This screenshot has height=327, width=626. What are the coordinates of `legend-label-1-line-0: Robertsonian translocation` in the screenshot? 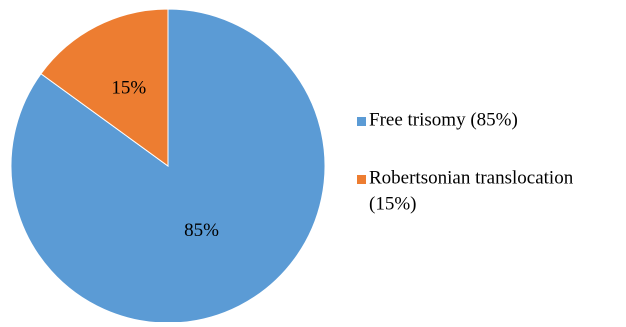 It's located at (471, 177).